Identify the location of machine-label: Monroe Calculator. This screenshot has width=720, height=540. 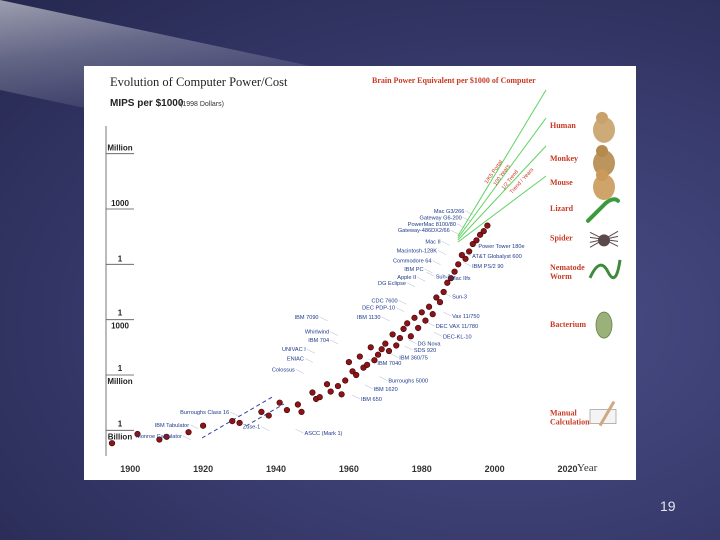
(159, 437).